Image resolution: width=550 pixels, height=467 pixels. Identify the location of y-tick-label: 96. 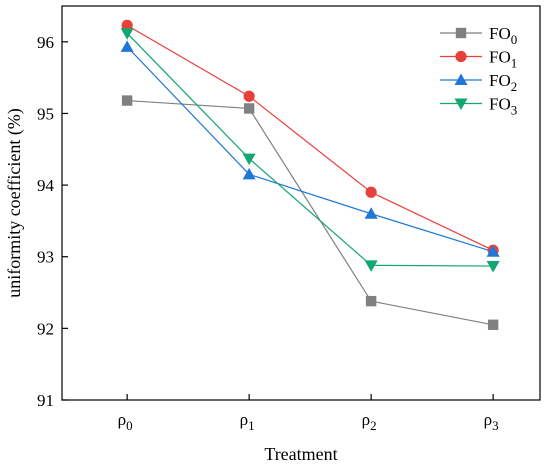
(45, 42).